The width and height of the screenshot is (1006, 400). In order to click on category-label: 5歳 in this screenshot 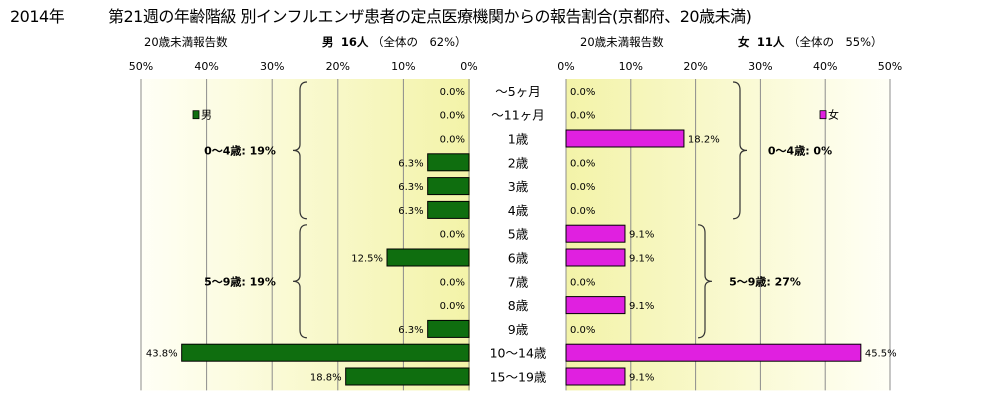, I will do `click(518, 234)`.